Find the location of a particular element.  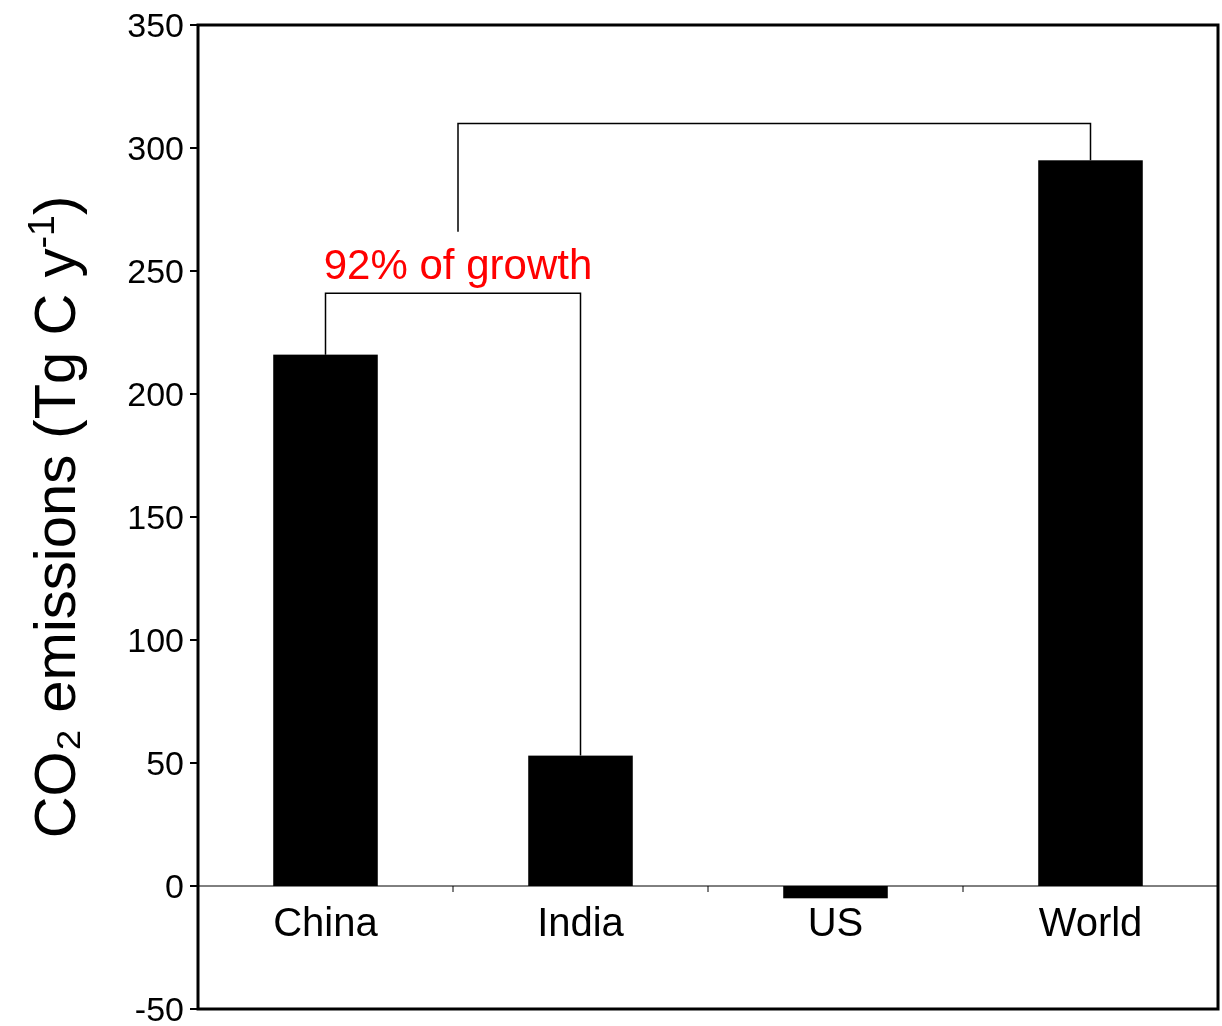

x-tick-label: World is located at coordinates (1090, 922).